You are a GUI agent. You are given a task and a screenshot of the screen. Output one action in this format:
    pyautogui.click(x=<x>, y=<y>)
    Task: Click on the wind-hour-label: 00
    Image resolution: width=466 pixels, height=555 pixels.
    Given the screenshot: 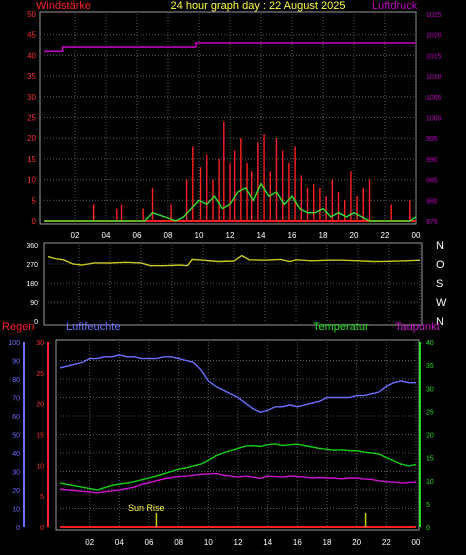 What is the action you would take?
    pyautogui.click(x=416, y=235)
    